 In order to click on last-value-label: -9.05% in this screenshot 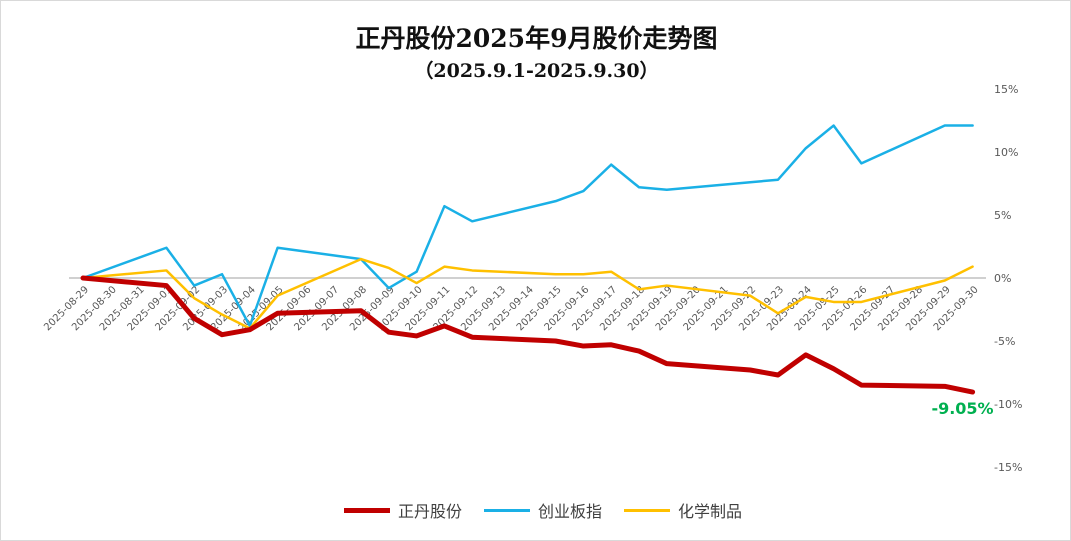, I will do `click(962, 408)`.